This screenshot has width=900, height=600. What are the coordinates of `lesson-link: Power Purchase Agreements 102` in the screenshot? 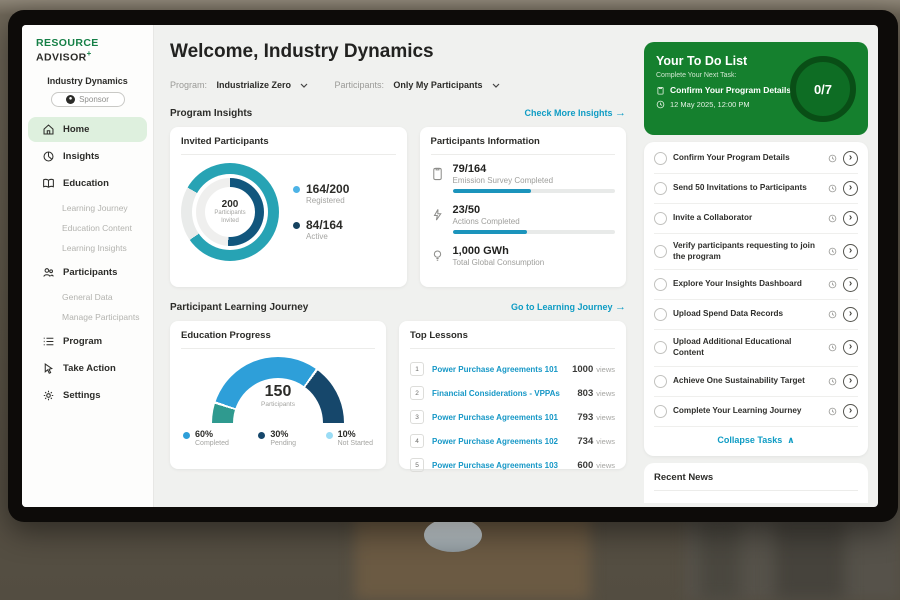 It's located at (495, 441).